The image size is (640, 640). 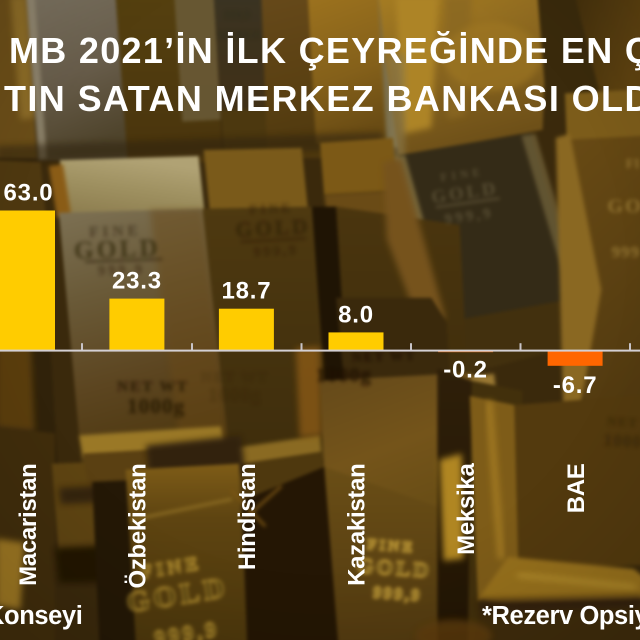 I want to click on svg-text: BAE, so click(x=576, y=488).